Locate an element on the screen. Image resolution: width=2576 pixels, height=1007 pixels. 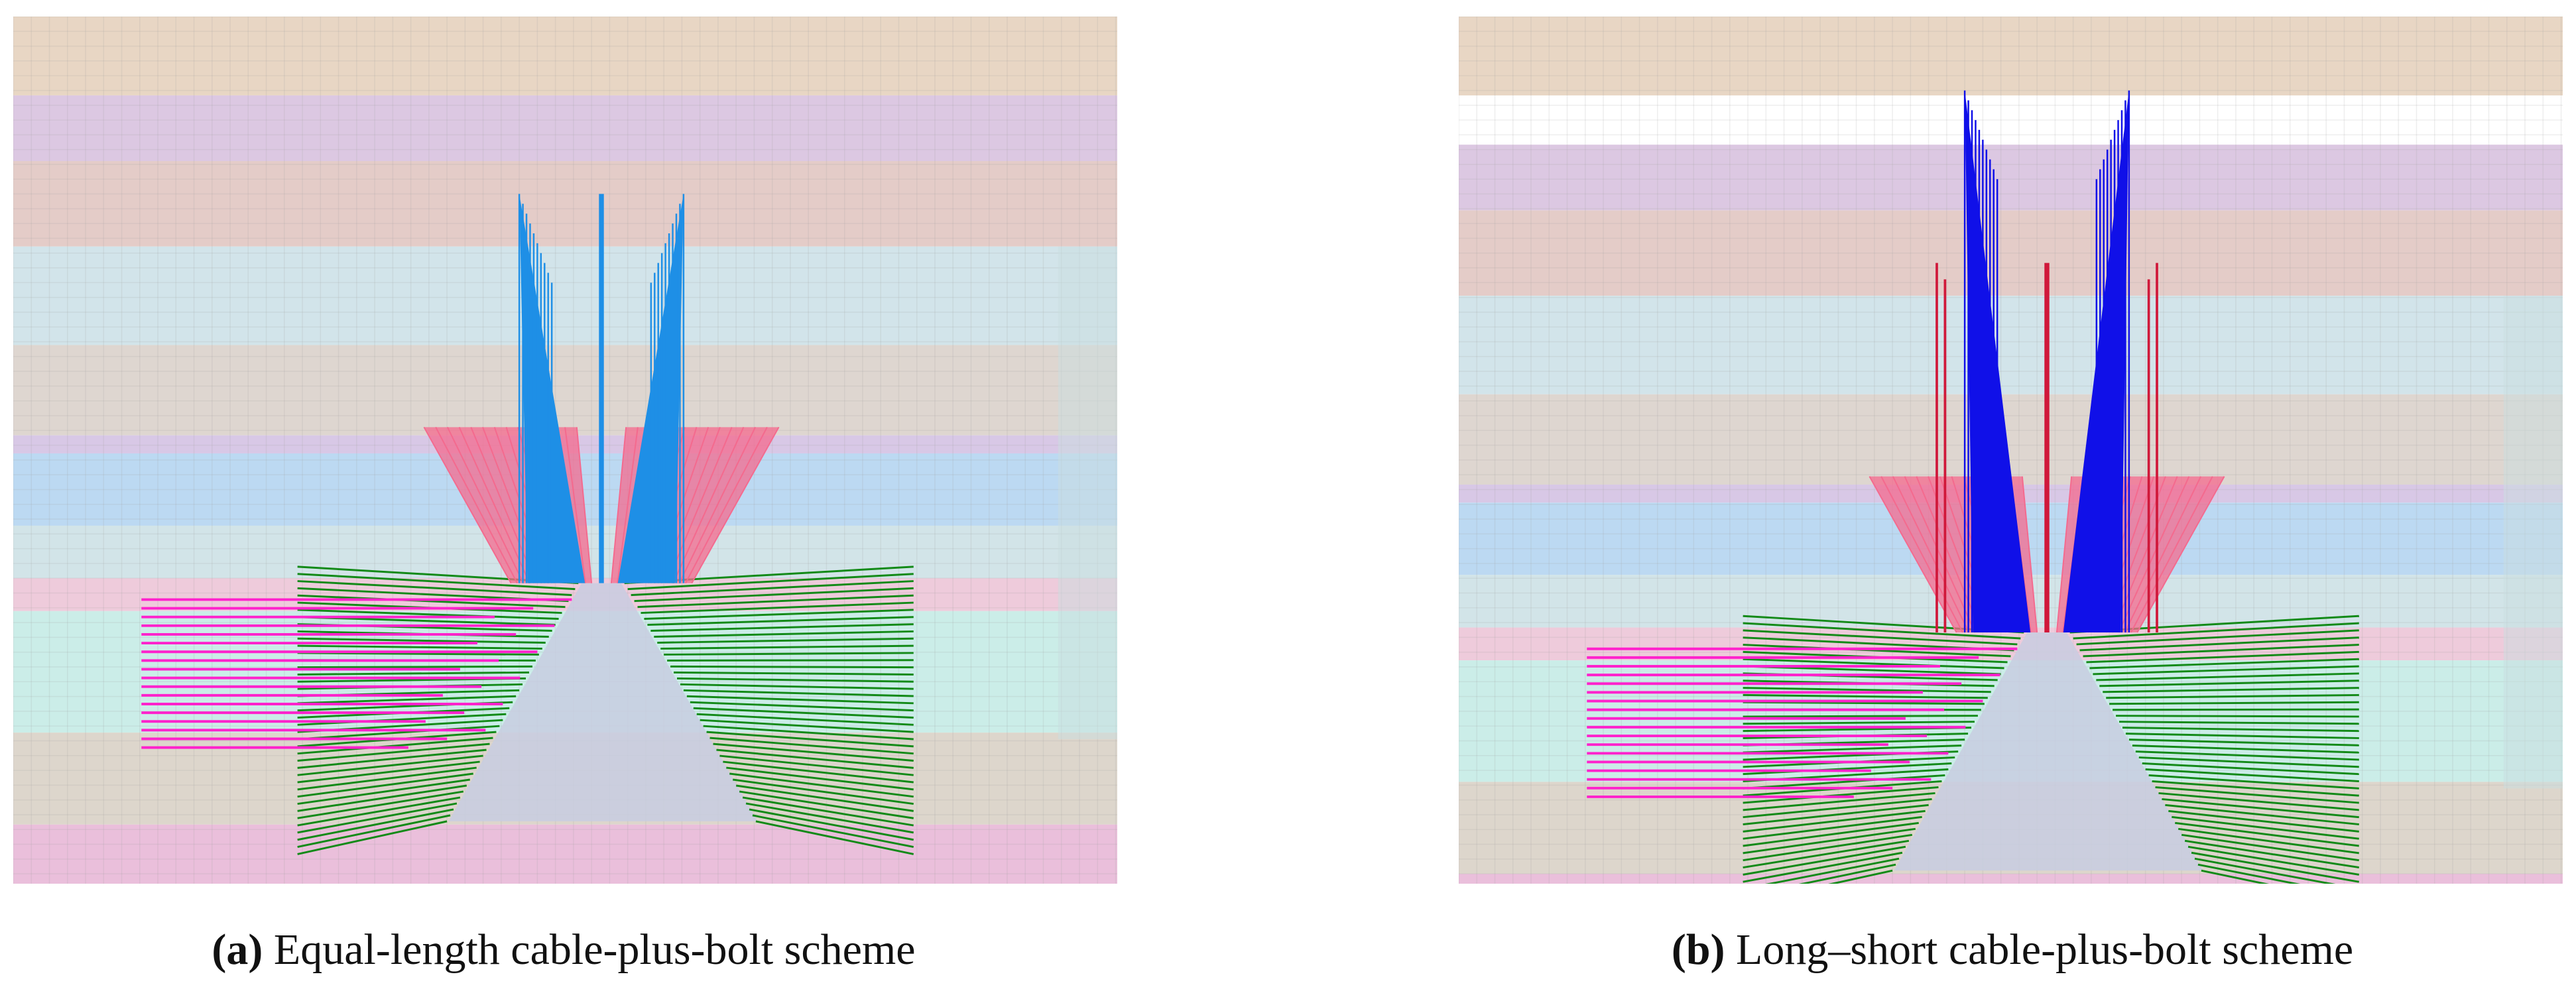
caption-b: (b) Long–short cable-plus-bolt scheme is located at coordinates (1996, 950).